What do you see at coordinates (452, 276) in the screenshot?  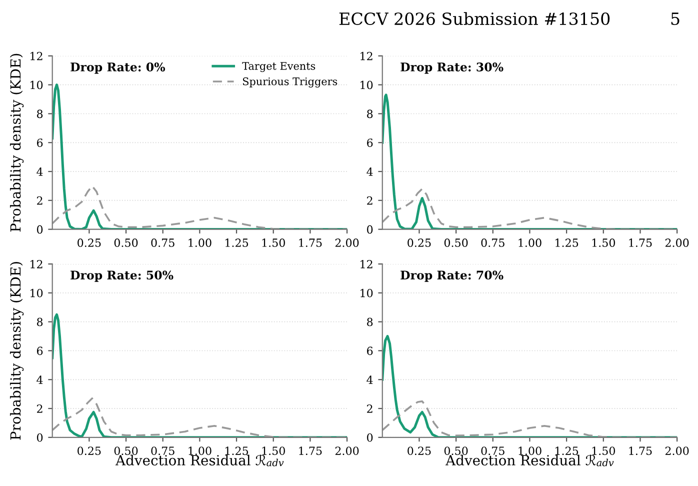 I see `annotation: Drop Rate: 70%` at bounding box center [452, 276].